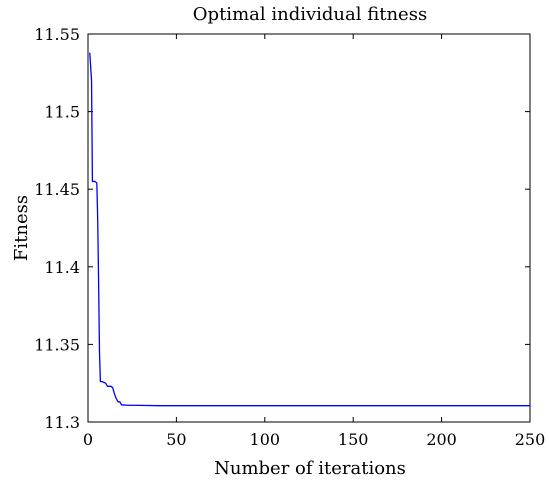 The image size is (550, 484). I want to click on chart-title: Optimal individual fitness, so click(310, 14).